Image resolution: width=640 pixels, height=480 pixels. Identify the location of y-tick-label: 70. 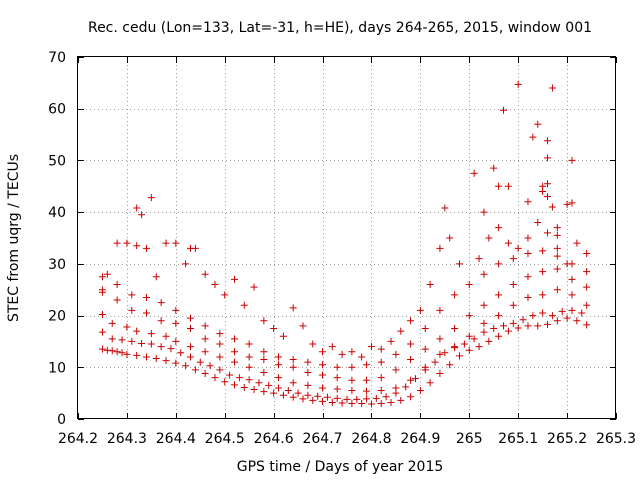
(57, 58).